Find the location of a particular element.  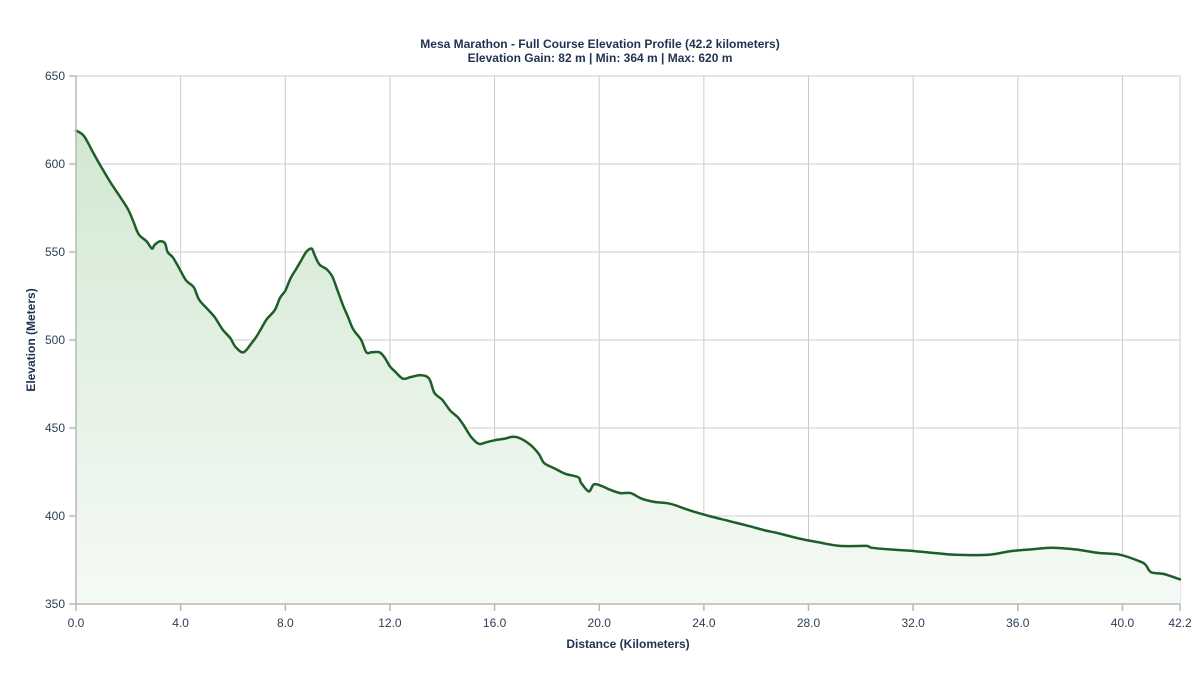

x-axis-label: Distance (Kilometers) is located at coordinates (627, 644).